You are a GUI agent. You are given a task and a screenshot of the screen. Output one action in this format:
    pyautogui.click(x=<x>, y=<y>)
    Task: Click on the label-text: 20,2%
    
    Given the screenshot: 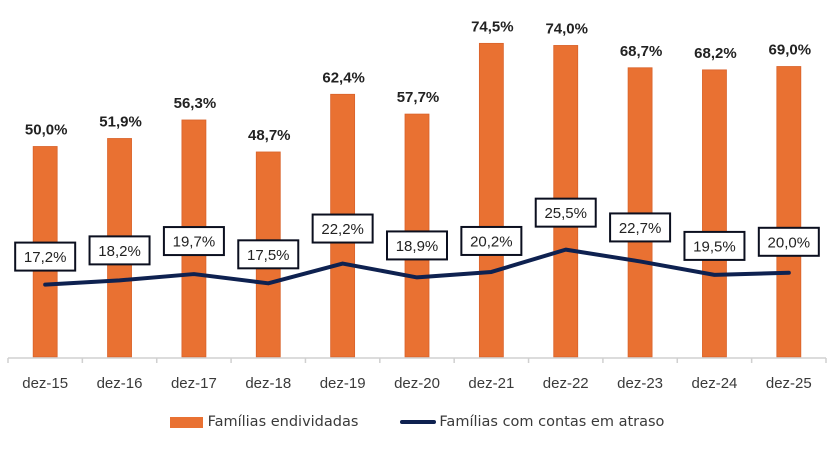 What is the action you would take?
    pyautogui.click(x=491, y=241)
    